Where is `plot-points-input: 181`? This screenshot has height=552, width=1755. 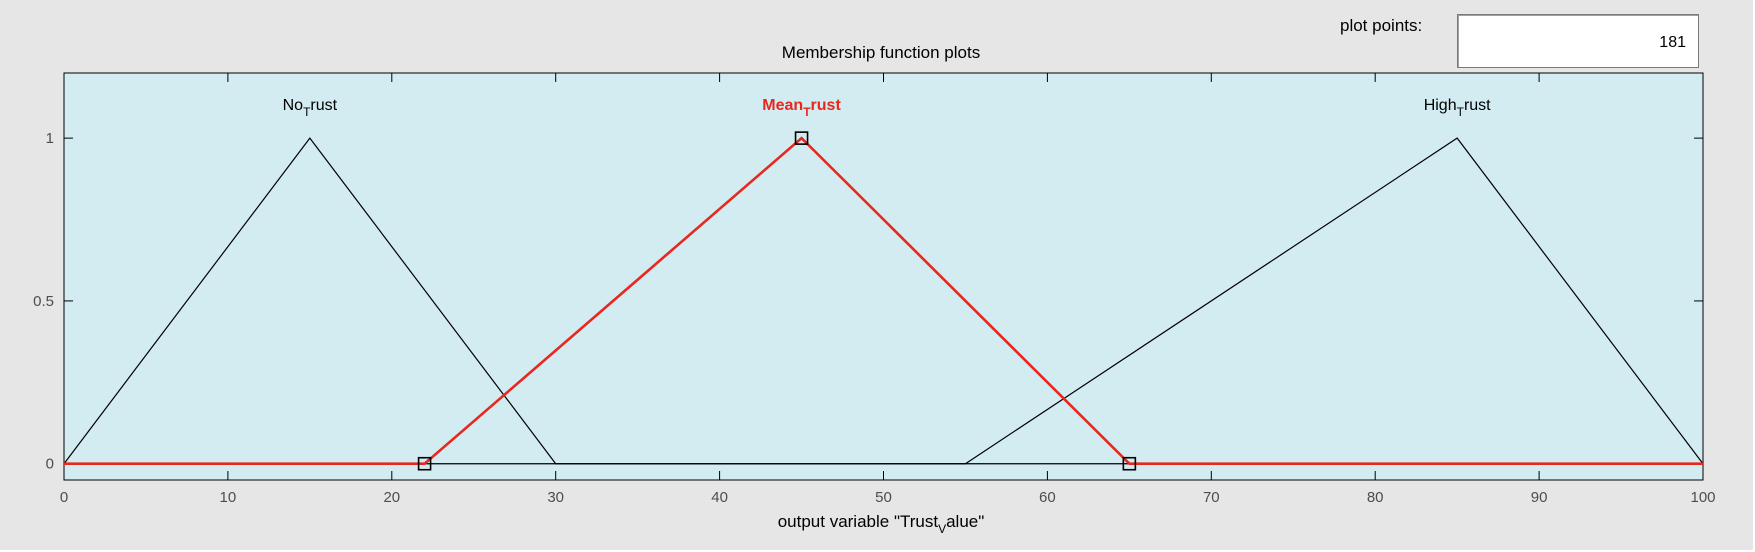
plot-points-input: 181 is located at coordinates (1578, 41).